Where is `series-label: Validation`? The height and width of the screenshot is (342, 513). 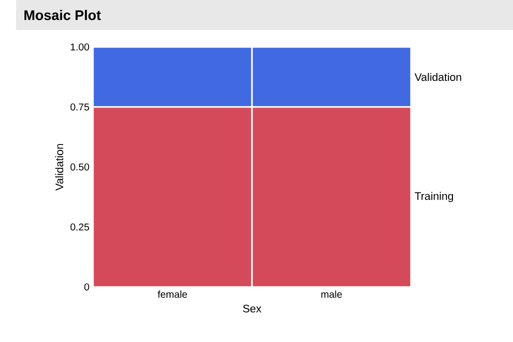
series-label: Validation is located at coordinates (438, 77).